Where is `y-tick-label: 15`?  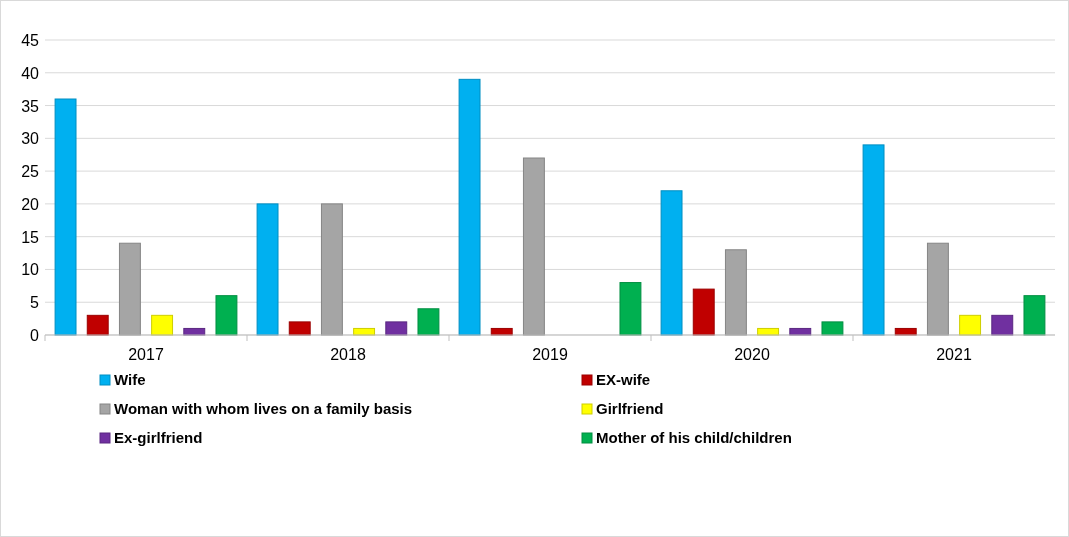 y-tick-label: 15 is located at coordinates (30, 237).